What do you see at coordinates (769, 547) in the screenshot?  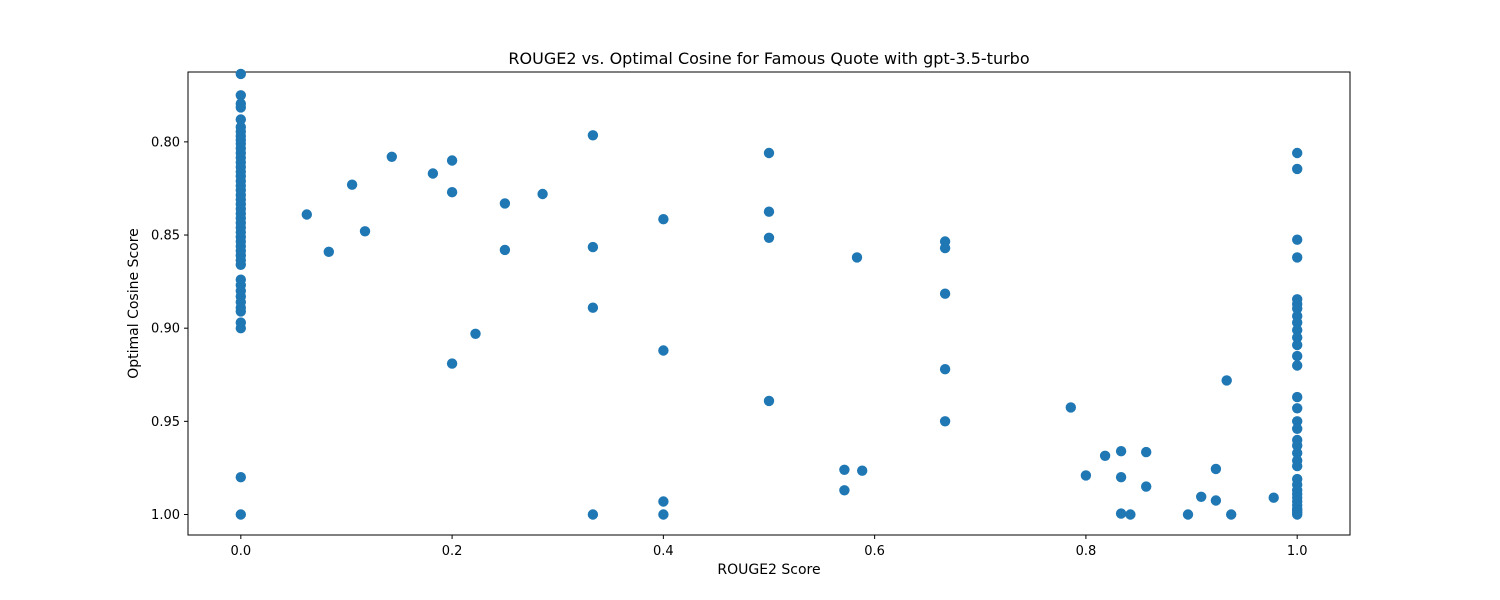 I see `x-axis-ticks: 0.0 0.2 0.4 0.6 0.8 1.0` at bounding box center [769, 547].